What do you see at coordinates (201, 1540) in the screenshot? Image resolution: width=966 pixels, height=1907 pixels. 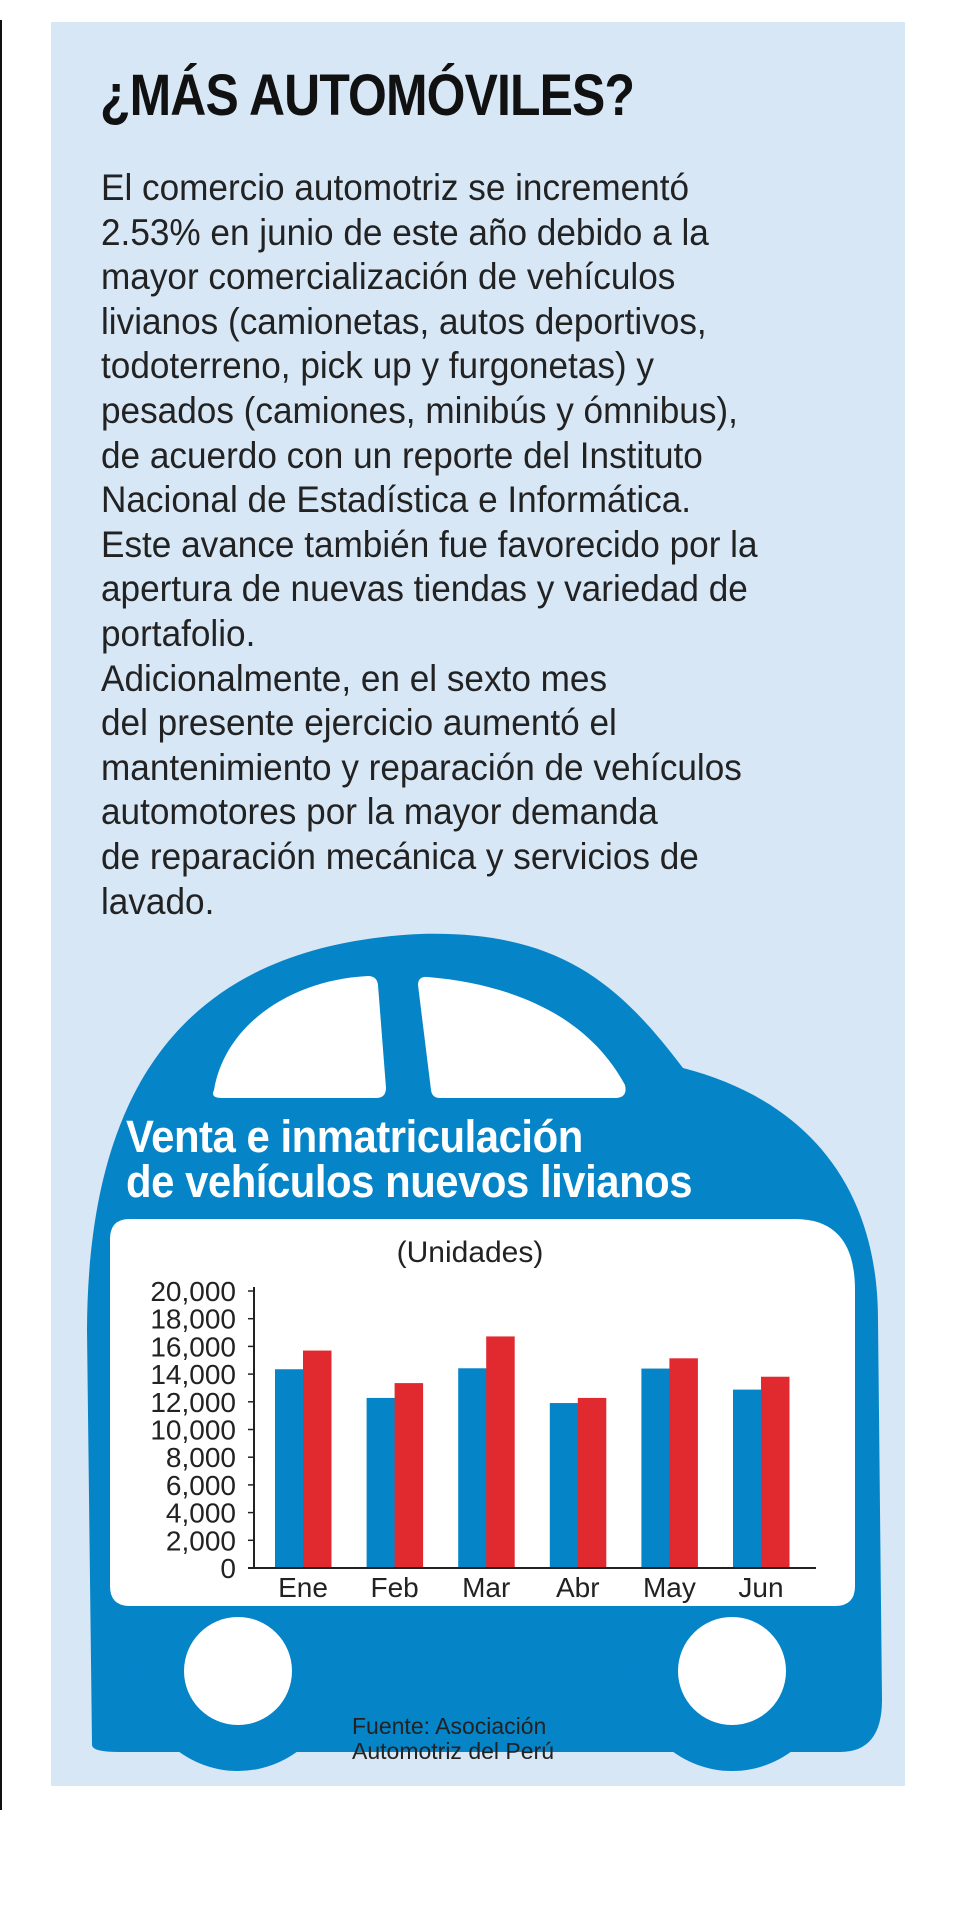 I see `y-tick-label: 2,000` at bounding box center [201, 1540].